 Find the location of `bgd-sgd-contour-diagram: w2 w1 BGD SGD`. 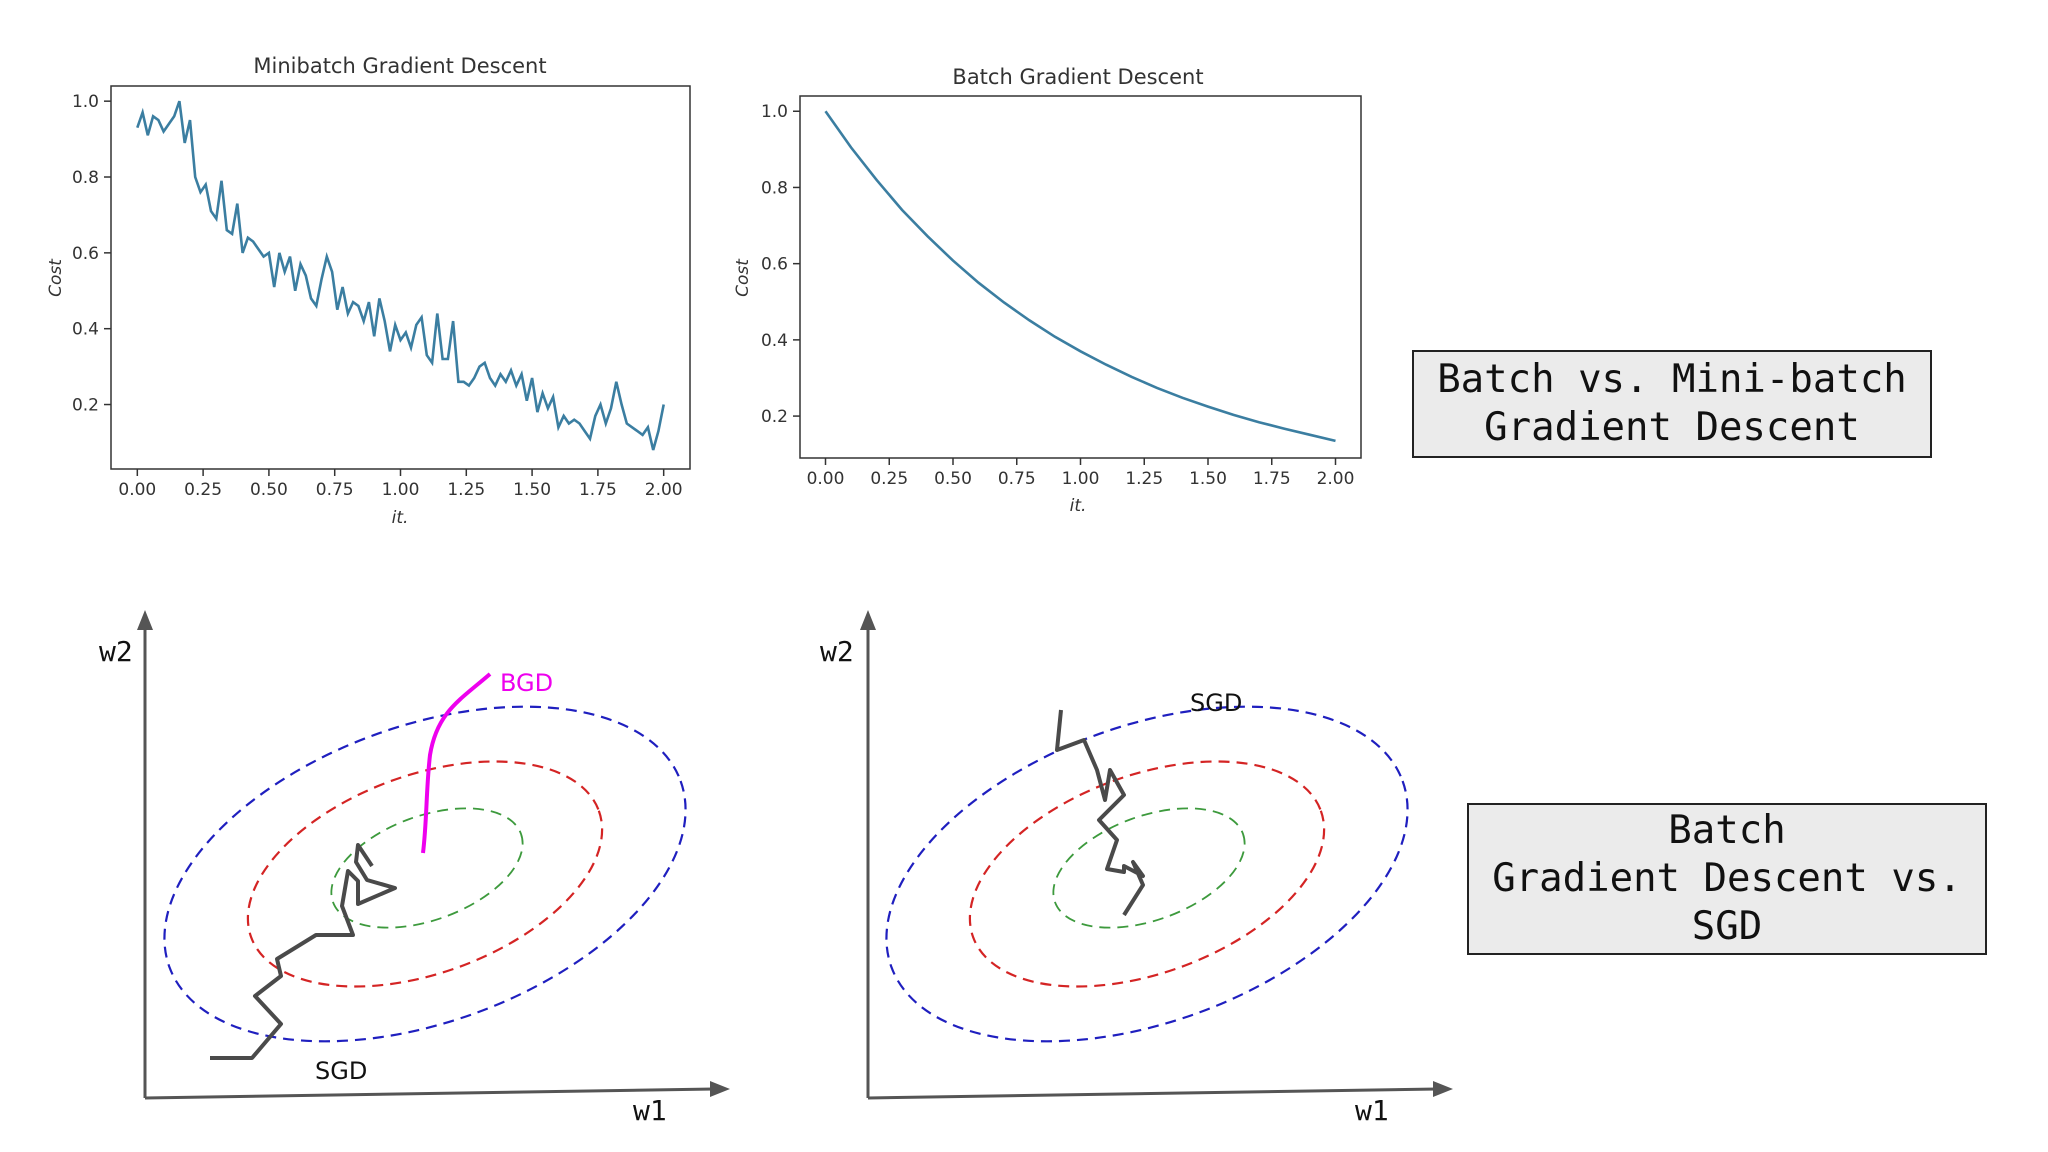

bgd-sgd-contour-diagram: w2 w1 BGD SGD is located at coordinates (414, 868).